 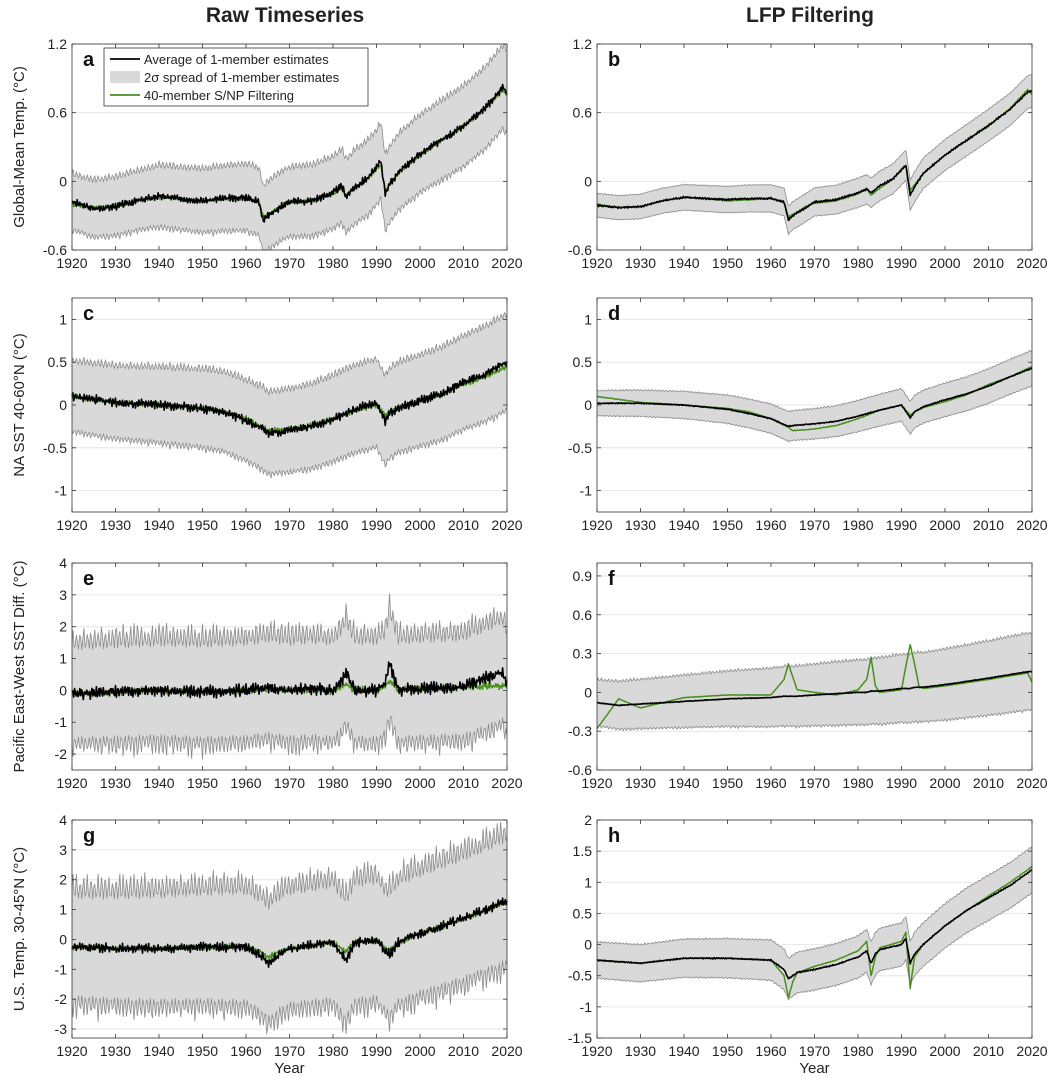 What do you see at coordinates (61, 1029) in the screenshot?
I see `y-tick-label: -3` at bounding box center [61, 1029].